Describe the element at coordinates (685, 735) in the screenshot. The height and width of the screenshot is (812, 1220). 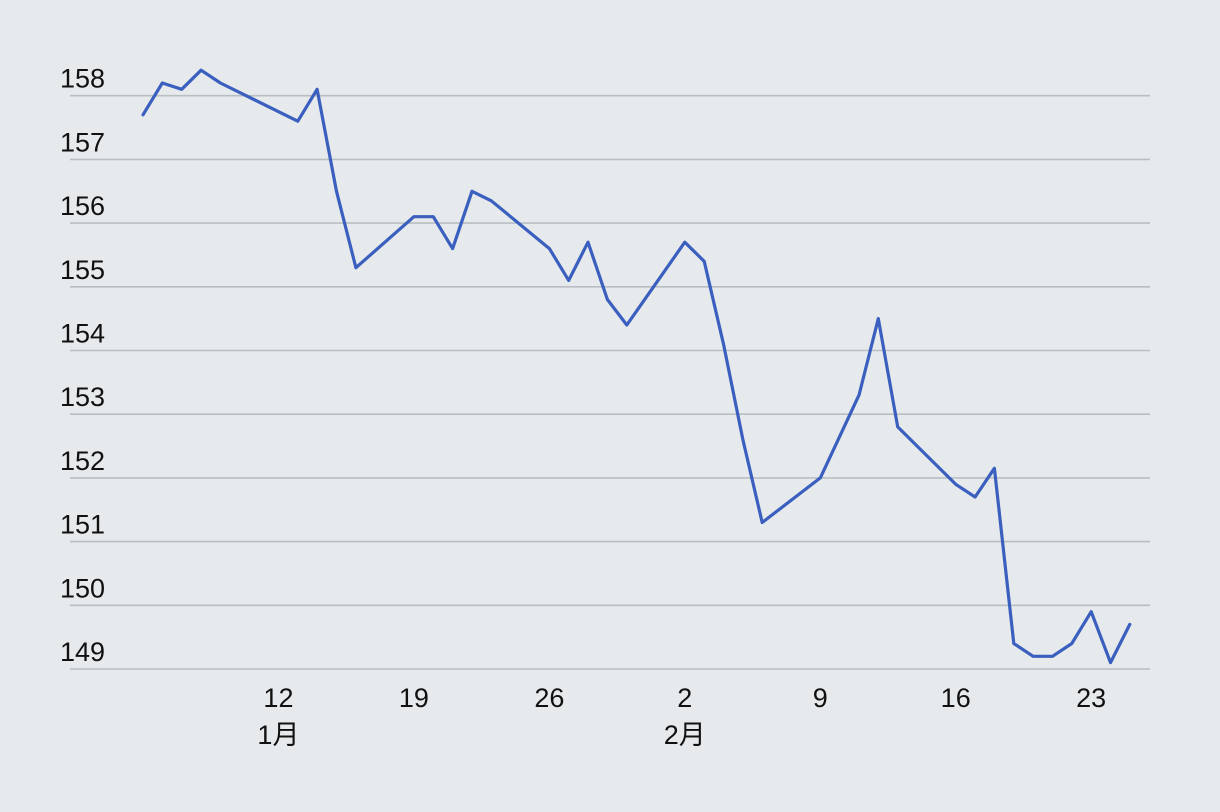
I see `x-month-label: 2月` at that location.